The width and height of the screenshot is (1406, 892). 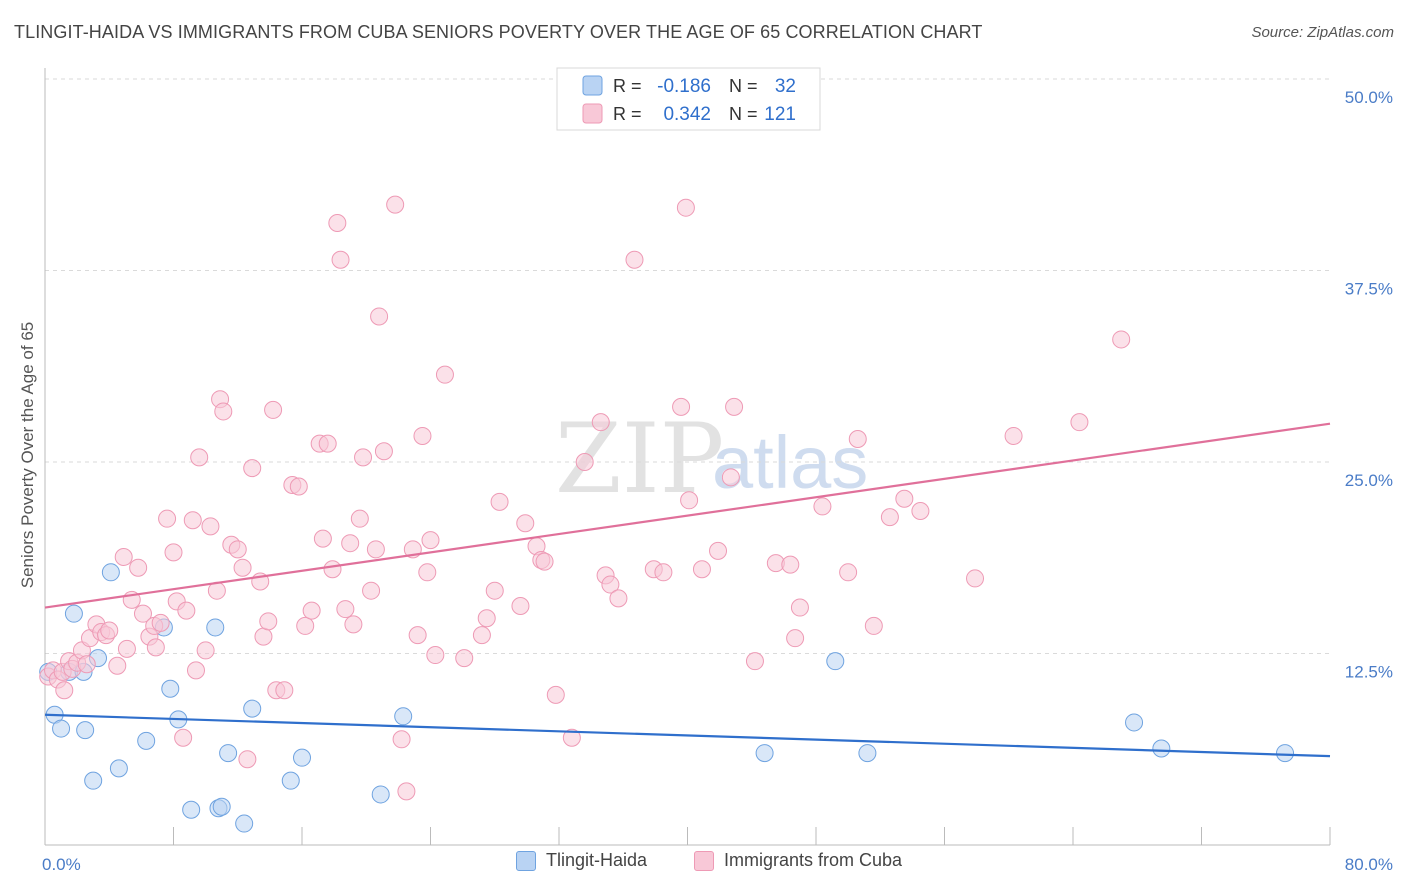 I want to click on bottom-legend: Tlingit-Haida Immigrants from Cuba, so click(x=703, y=865).